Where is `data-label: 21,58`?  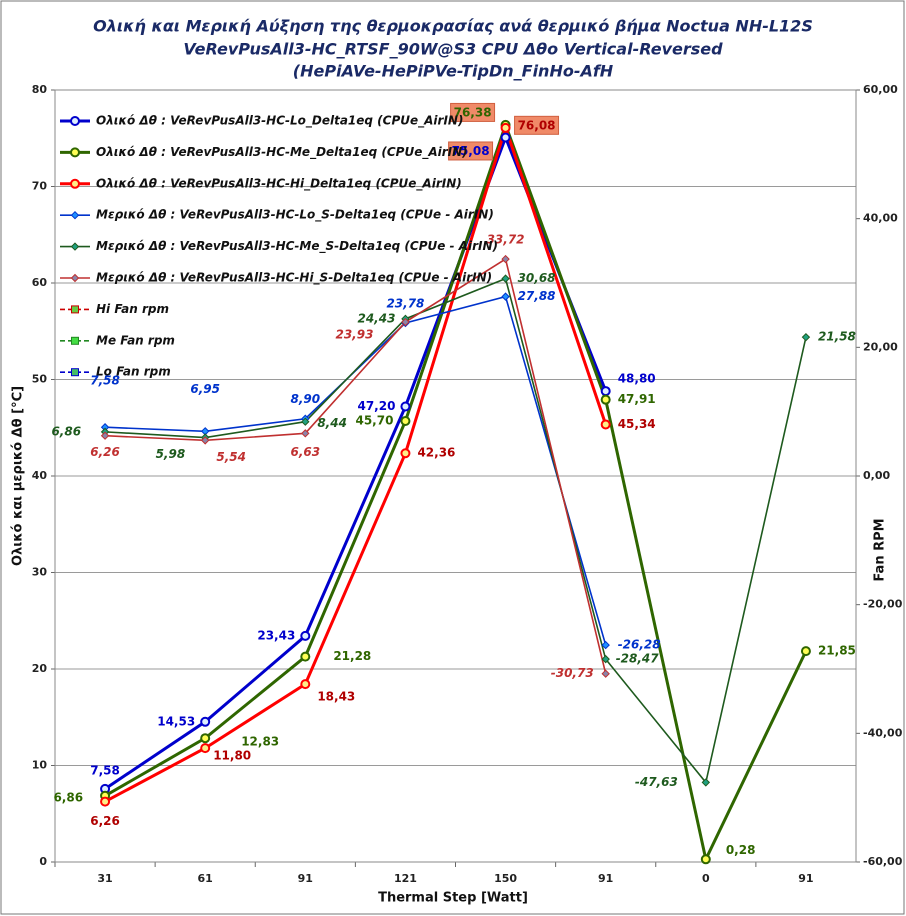
data-label: 21,58 is located at coordinates (837, 337).